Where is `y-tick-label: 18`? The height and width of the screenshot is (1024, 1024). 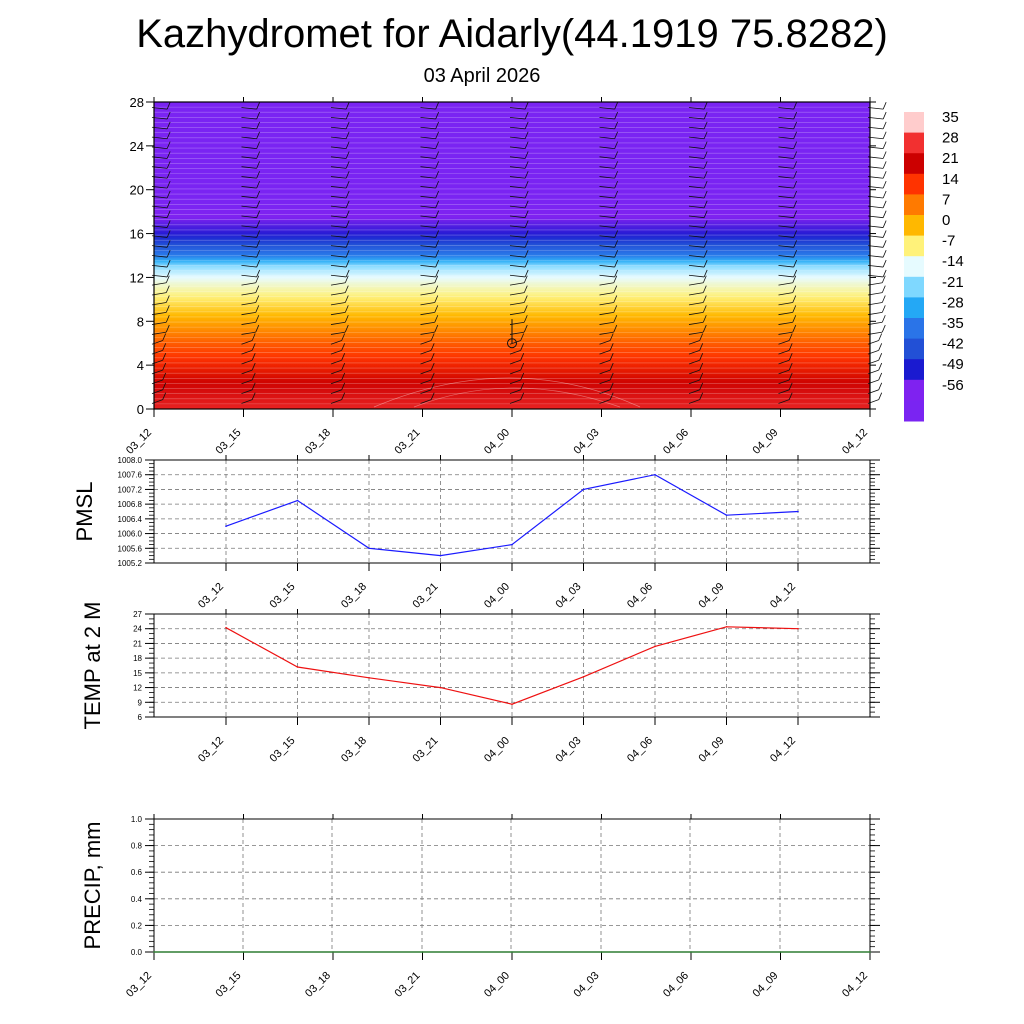 y-tick-label: 18 is located at coordinates (137, 658).